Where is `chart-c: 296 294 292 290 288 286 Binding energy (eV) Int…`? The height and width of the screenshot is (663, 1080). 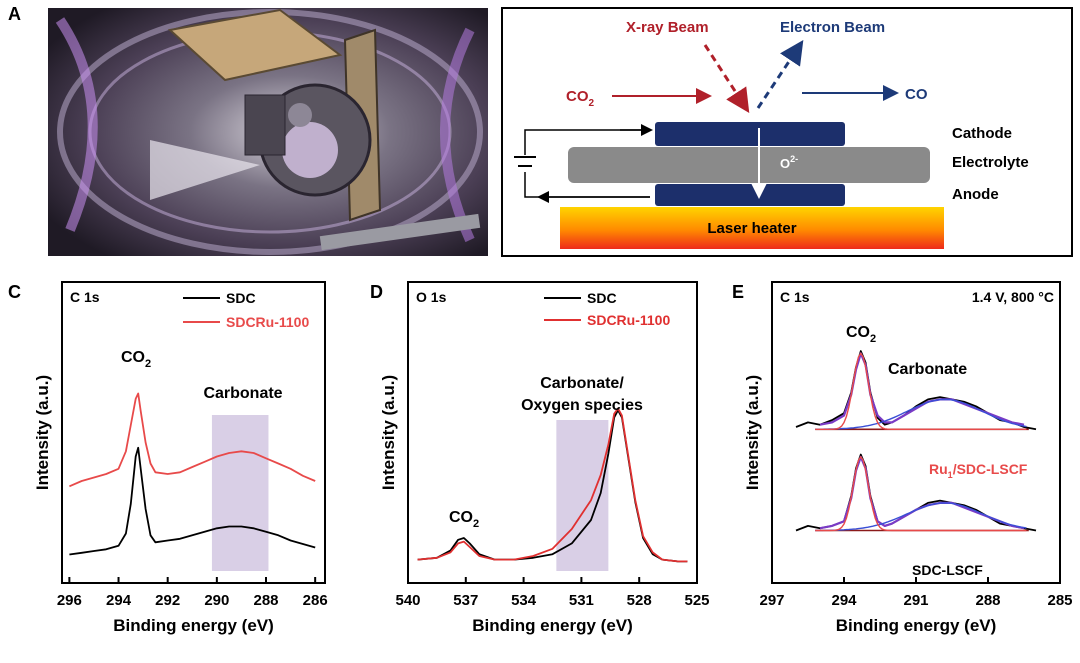
chart-c: 296 294 292 290 288 286 Binding energy (eV) Int… is located at coordinates (180, 458).